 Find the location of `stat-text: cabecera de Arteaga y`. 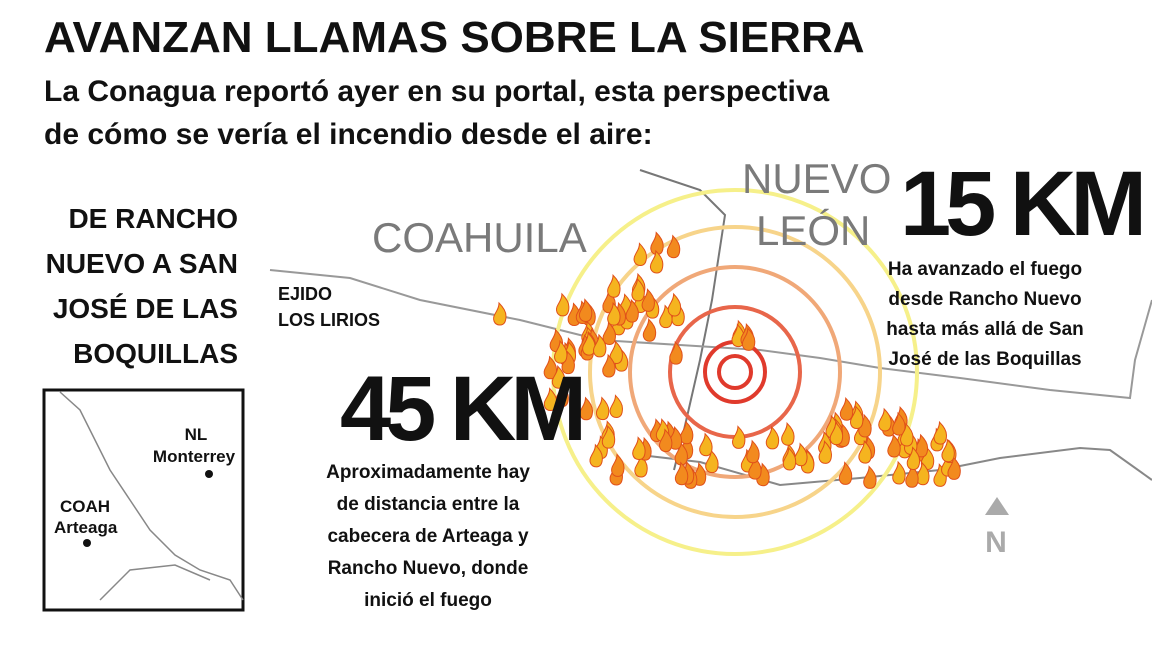

stat-text: cabecera de Arteaga y is located at coordinates (427, 536).